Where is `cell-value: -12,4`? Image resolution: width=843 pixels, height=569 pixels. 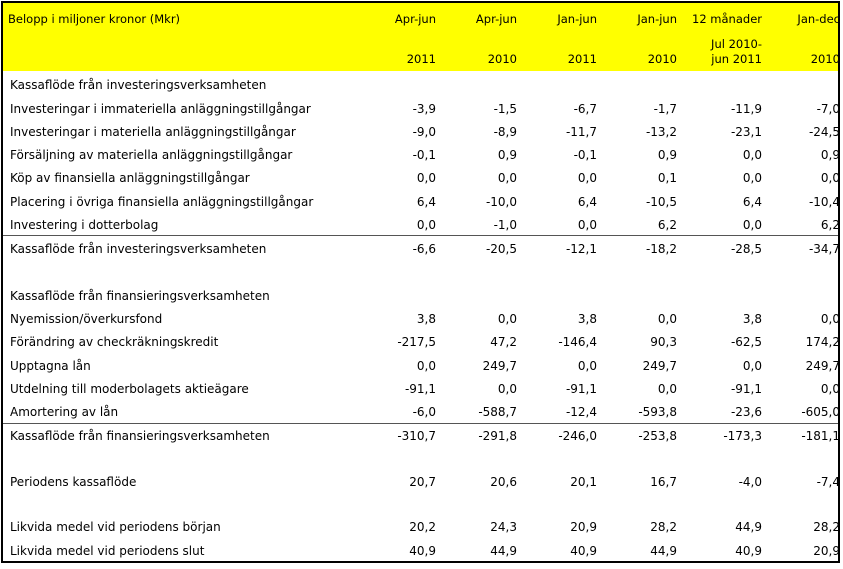
cell-value: -12,4 is located at coordinates (581, 412).